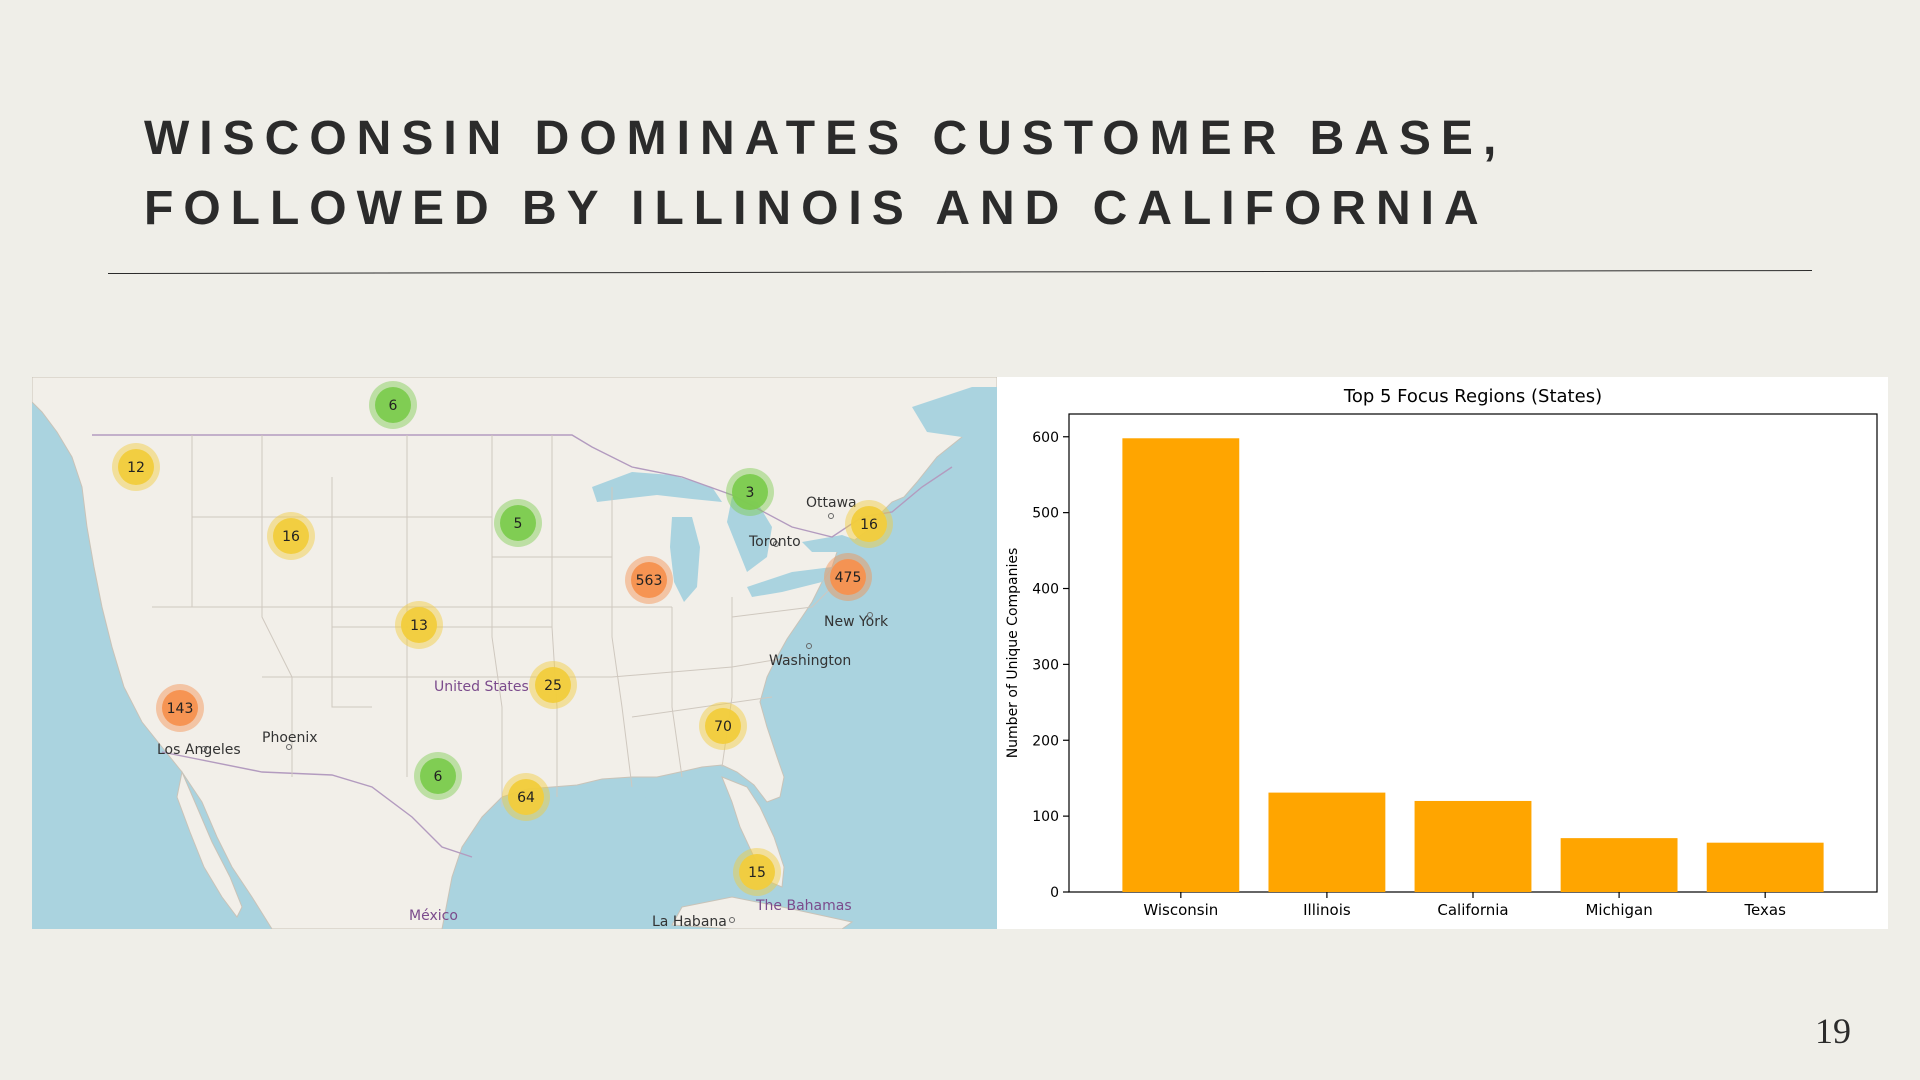 This screenshot has height=1080, width=1920. I want to click on city-markers, so click(537, 718).